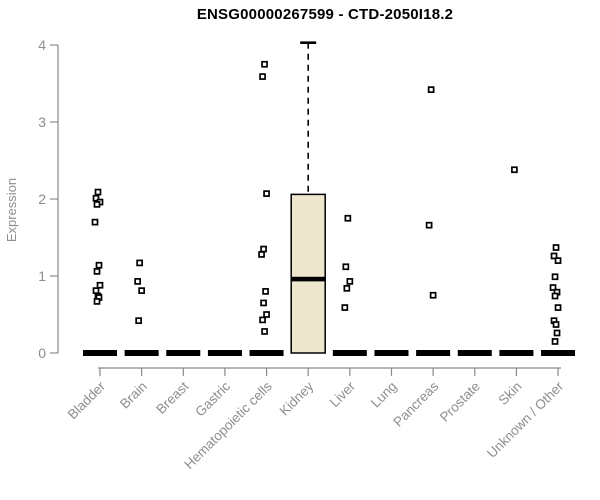 This screenshot has width=600, height=500. Describe the element at coordinates (325, 14) in the screenshot. I see `chart-title: ENSG00000267599 - CTD-2050I18.2` at that location.